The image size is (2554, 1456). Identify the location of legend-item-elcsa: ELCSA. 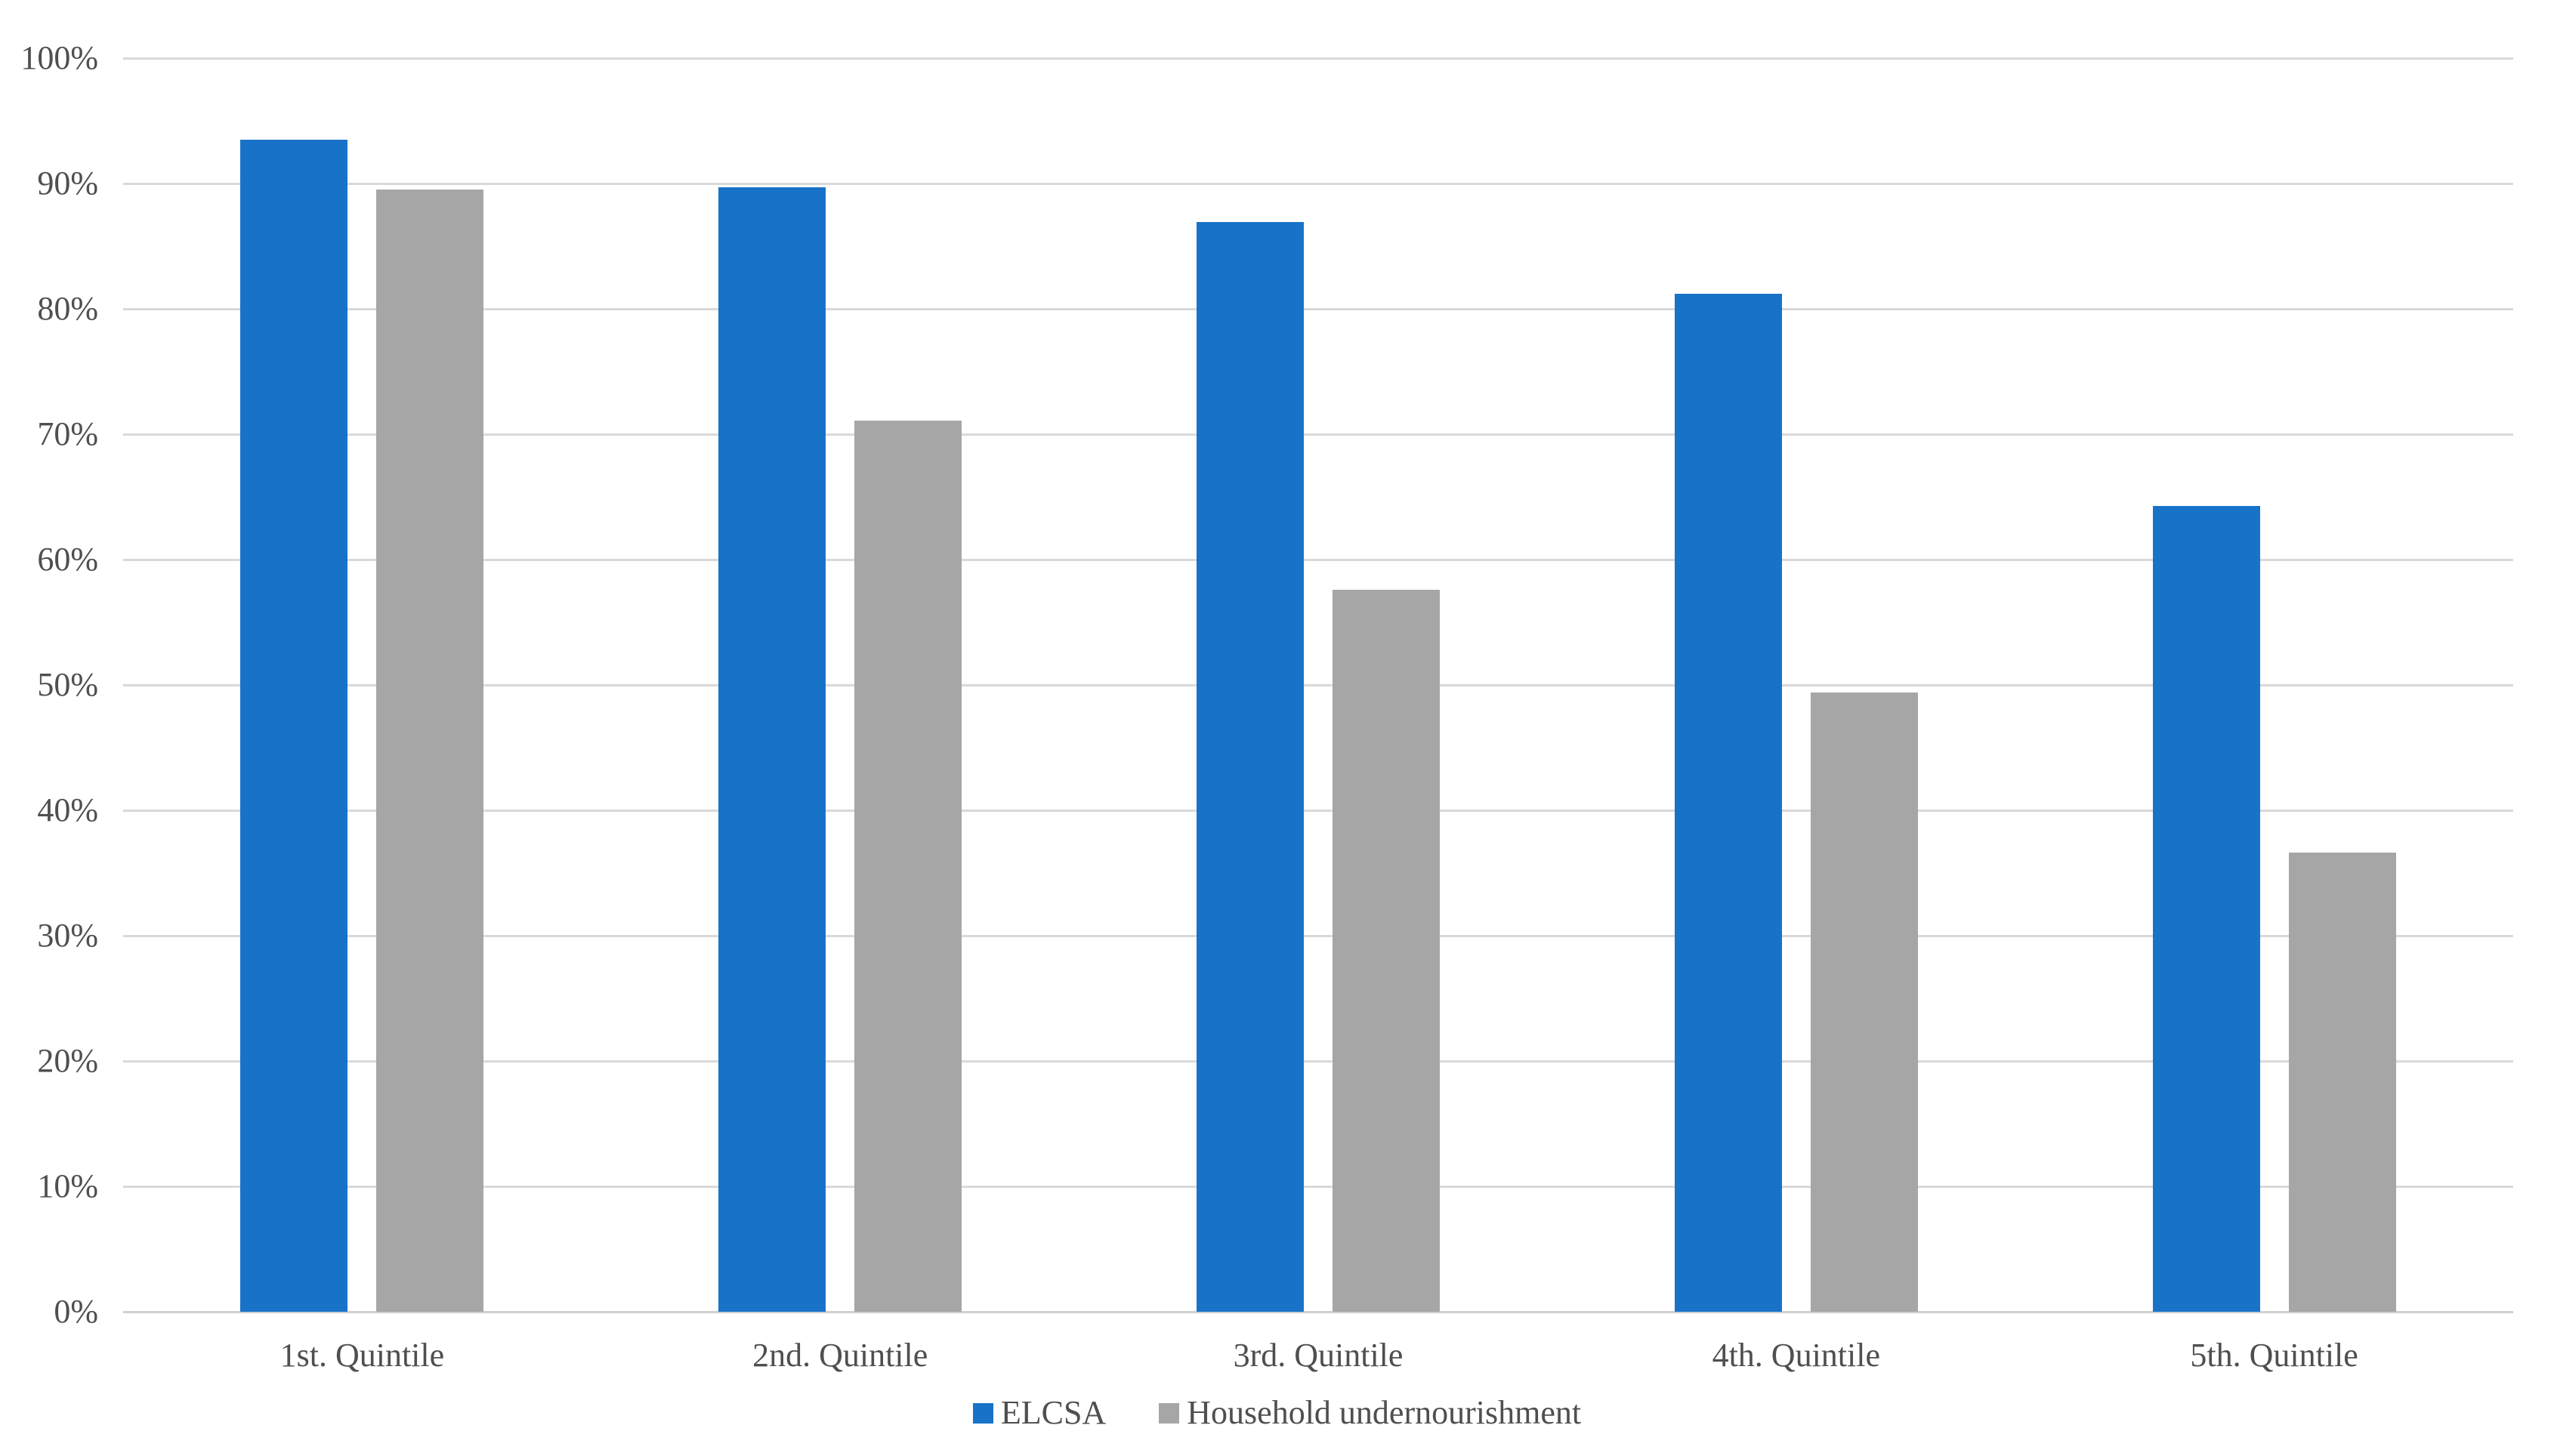
(1039, 1413).